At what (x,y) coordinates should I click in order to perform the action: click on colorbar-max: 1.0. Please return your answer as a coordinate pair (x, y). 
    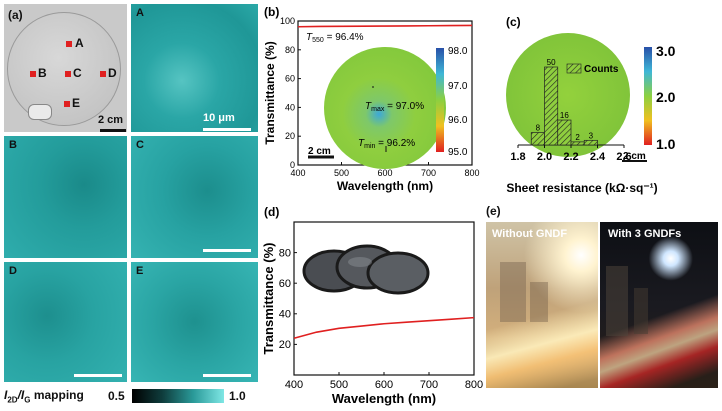
    Looking at the image, I should click on (237, 396).